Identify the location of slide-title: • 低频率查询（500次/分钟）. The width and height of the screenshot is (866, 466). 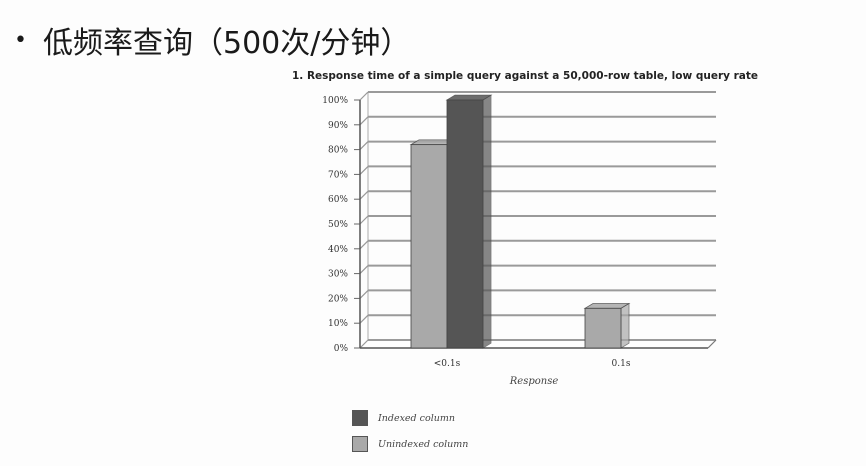
(212, 40).